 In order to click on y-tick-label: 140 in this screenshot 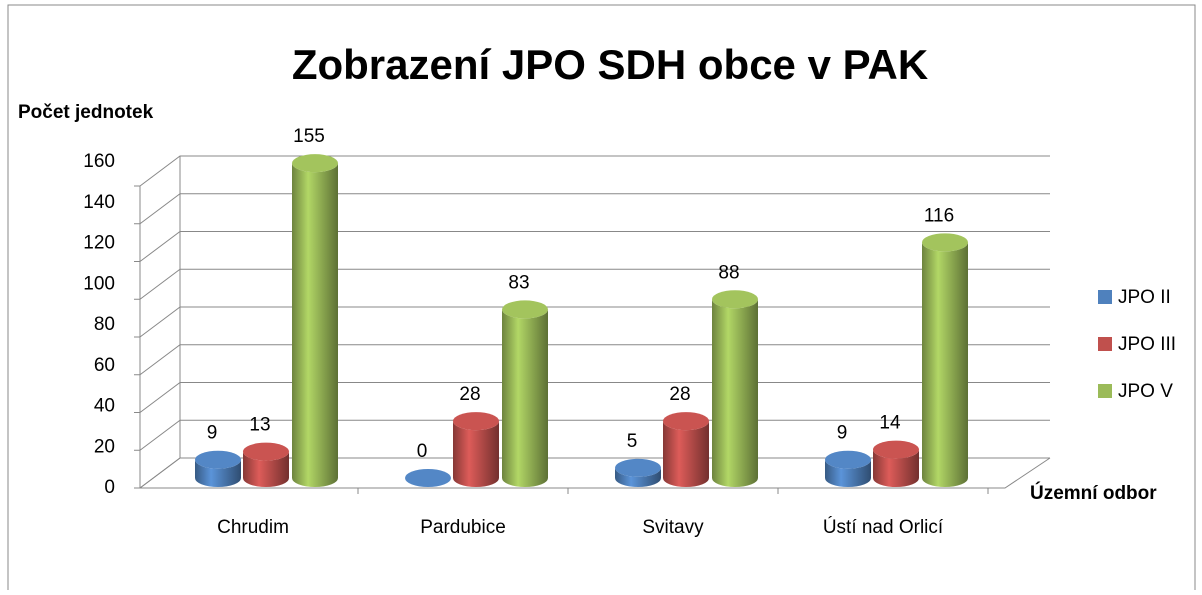, I will do `click(99, 202)`.